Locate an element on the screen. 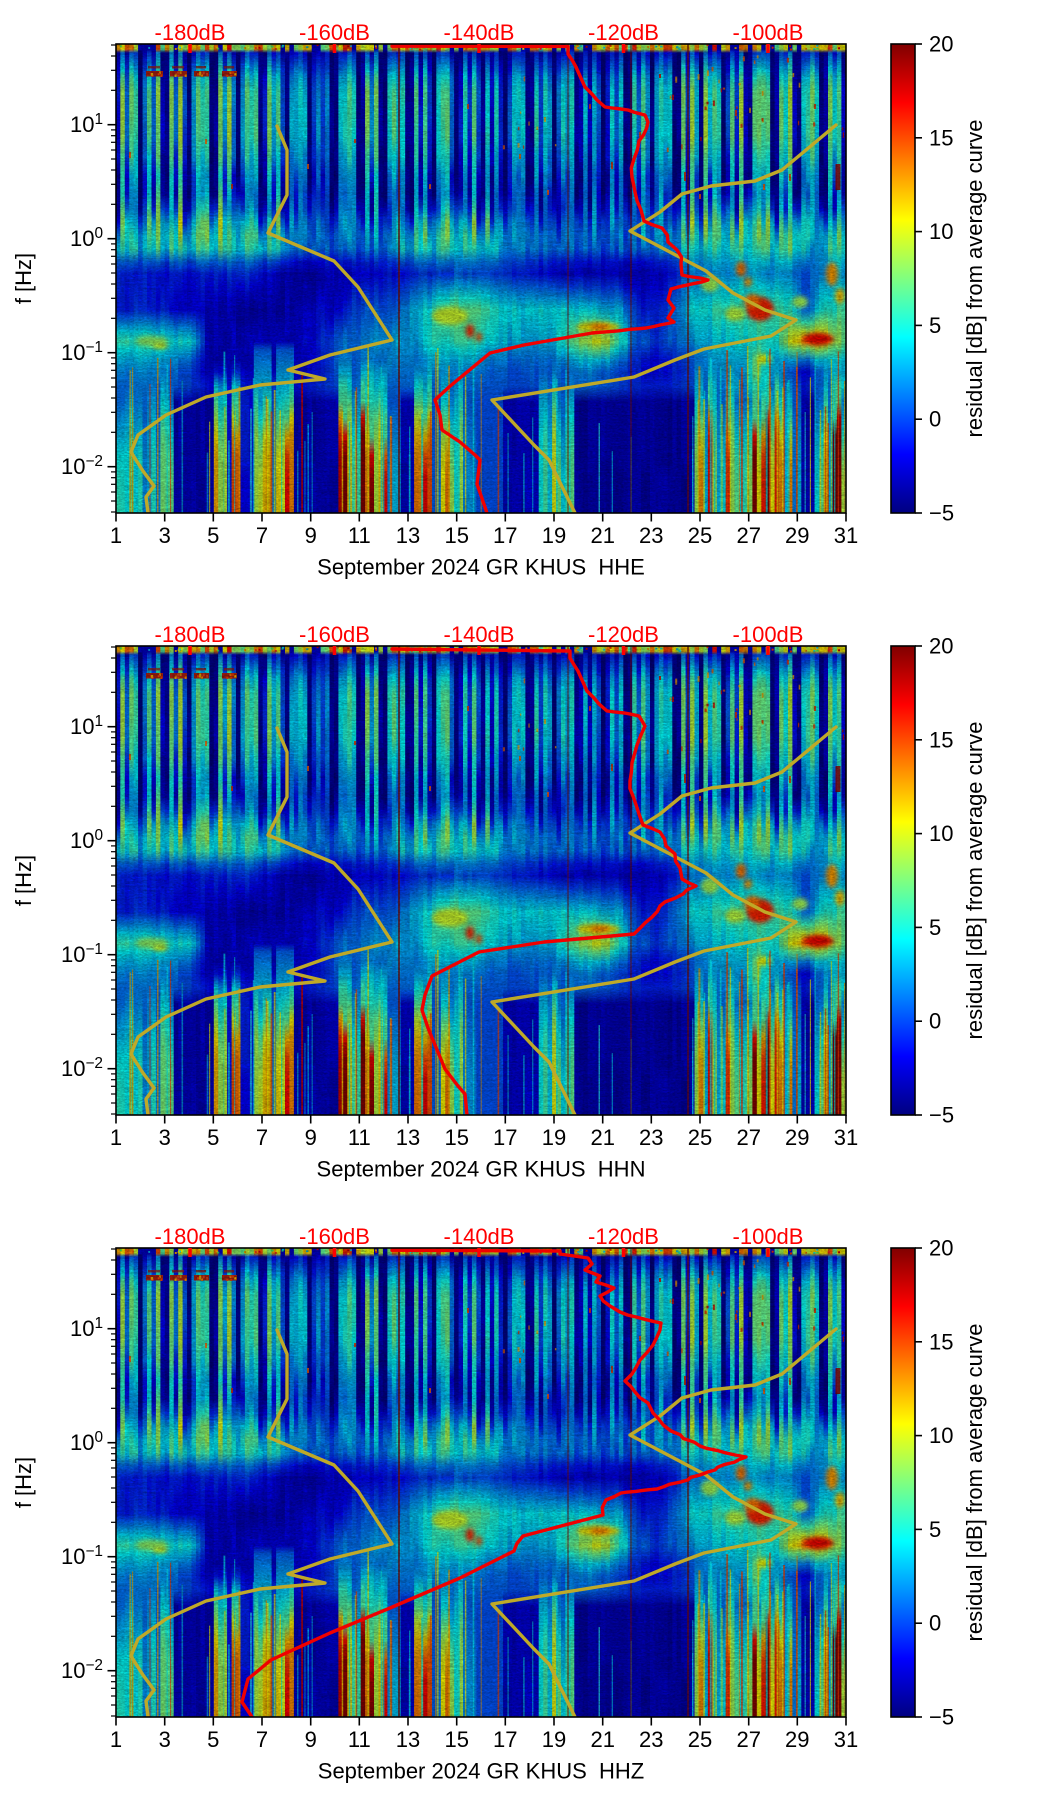 Image resolution: width=1052 pixels, height=1806 pixels. svg-text: September 2024 GR KHUS HHZ is located at coordinates (481, 1771).